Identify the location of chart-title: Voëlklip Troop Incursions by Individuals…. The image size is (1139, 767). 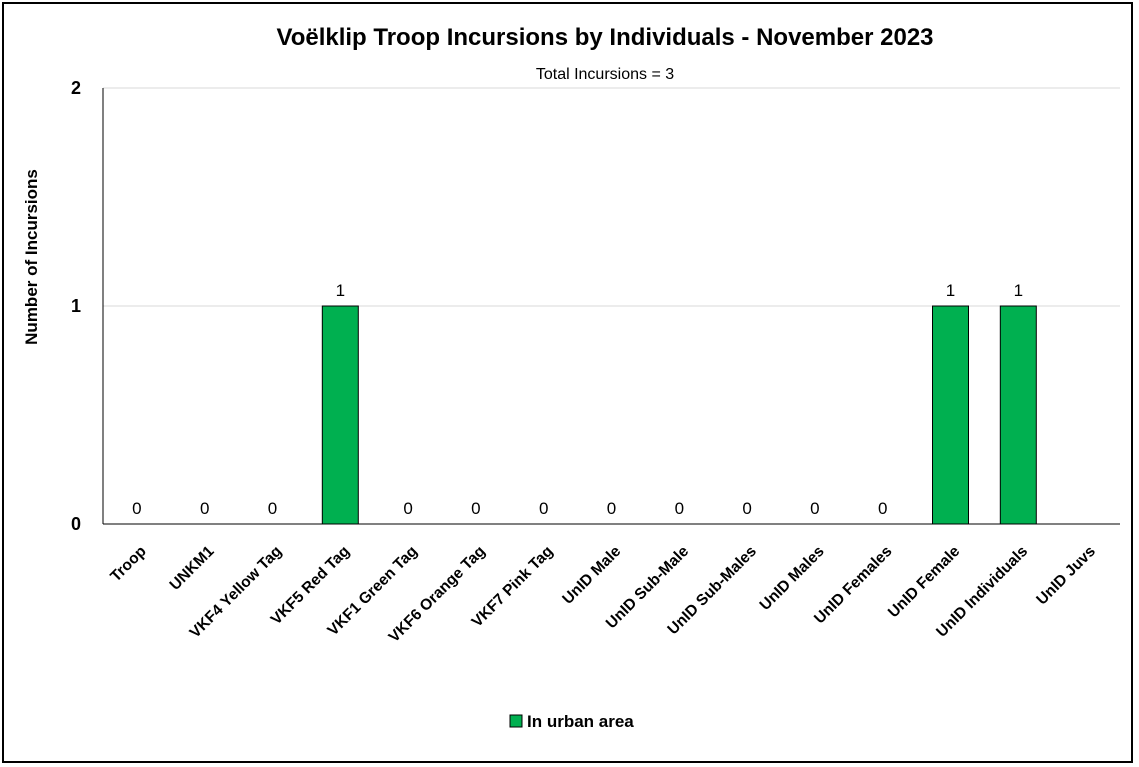
(604, 37).